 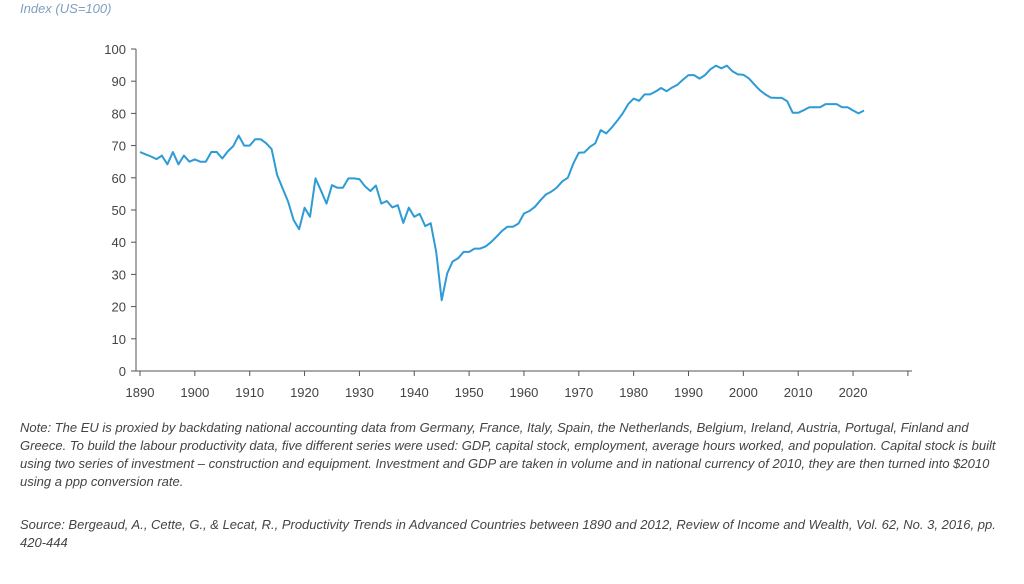 I want to click on x-tick-label: 1960, so click(x=523, y=392).